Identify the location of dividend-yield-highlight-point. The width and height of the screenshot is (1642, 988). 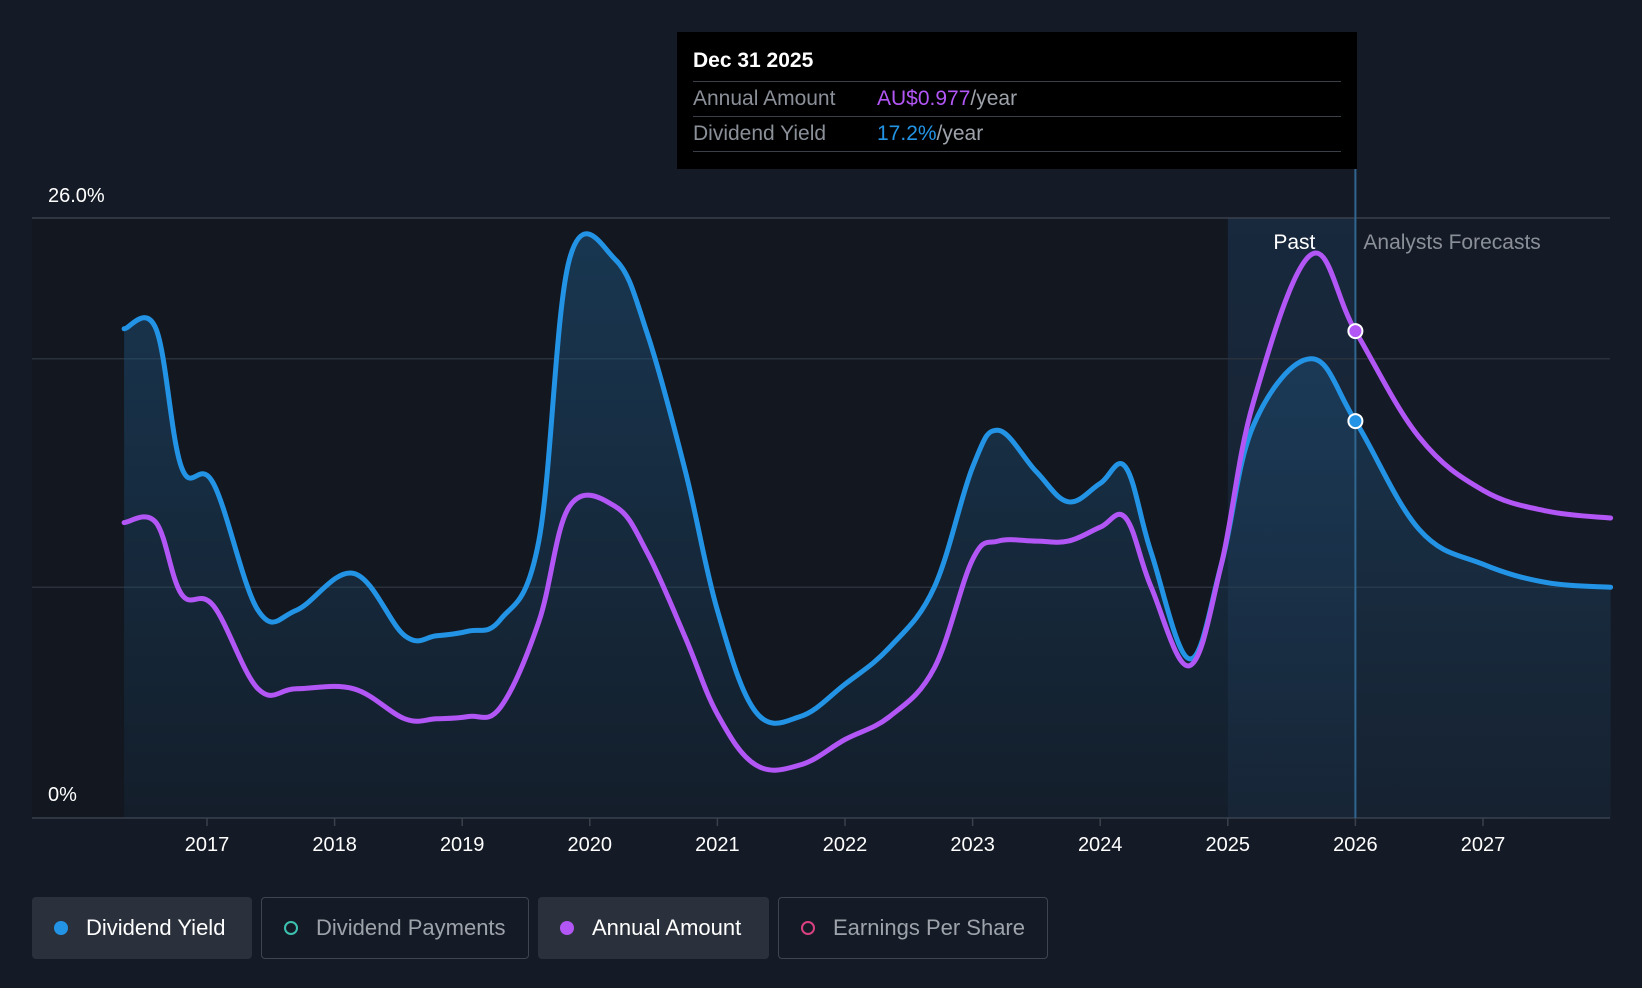
(1355, 421).